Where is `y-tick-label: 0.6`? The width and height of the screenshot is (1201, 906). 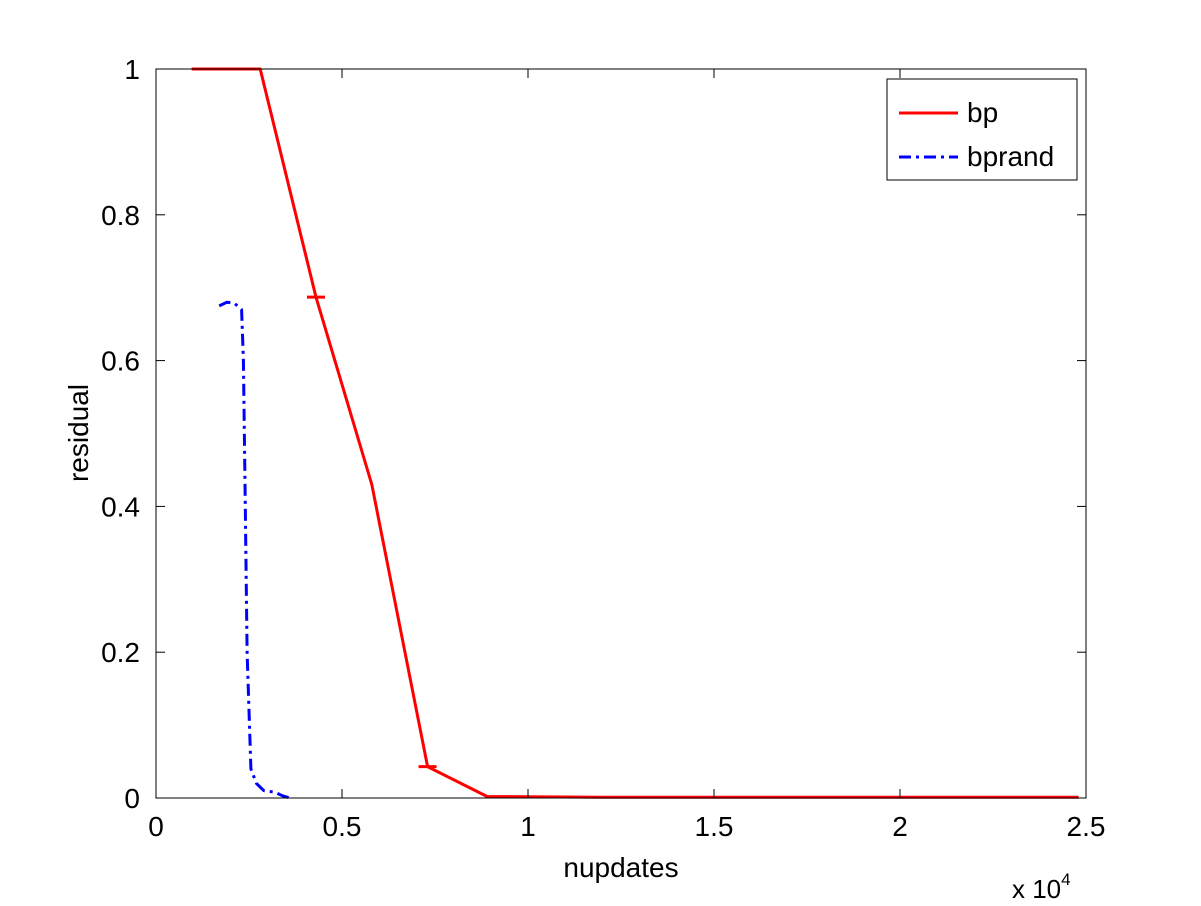
y-tick-label: 0.6 is located at coordinates (120, 361).